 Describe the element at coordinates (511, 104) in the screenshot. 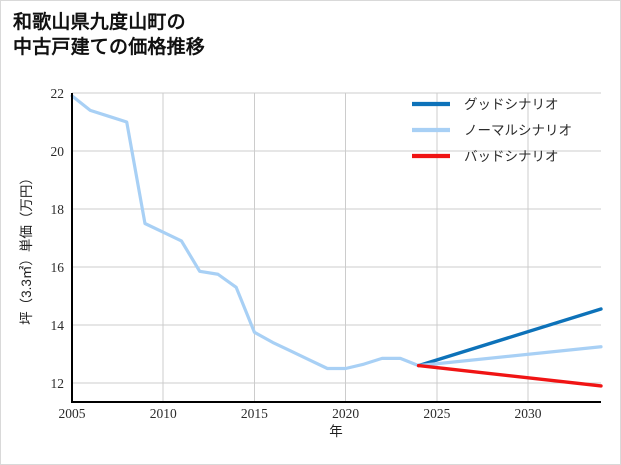

I see `legend-label-0: グッドシナリオ` at that location.